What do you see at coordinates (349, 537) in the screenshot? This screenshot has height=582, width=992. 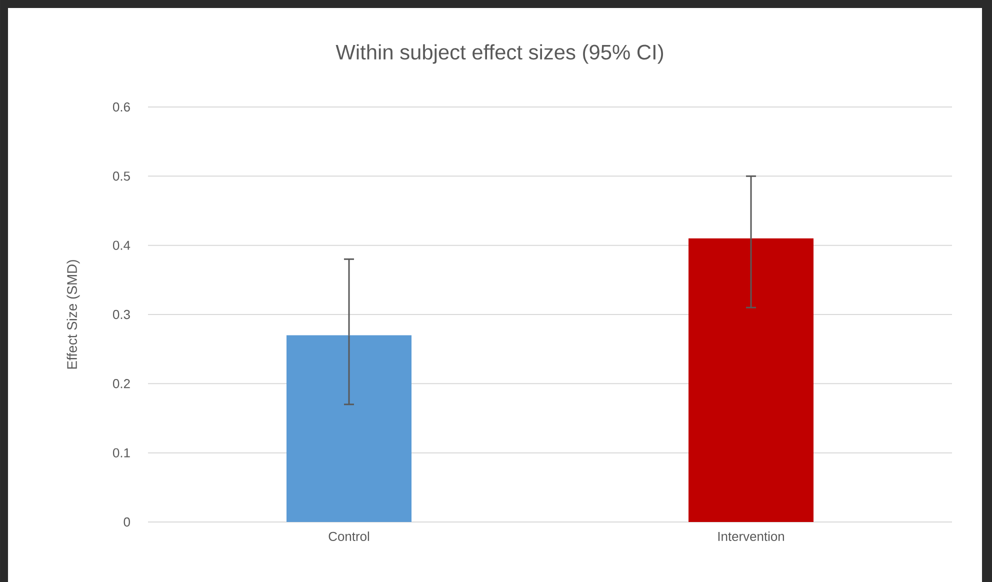 I see `x-tick-label: Control` at bounding box center [349, 537].